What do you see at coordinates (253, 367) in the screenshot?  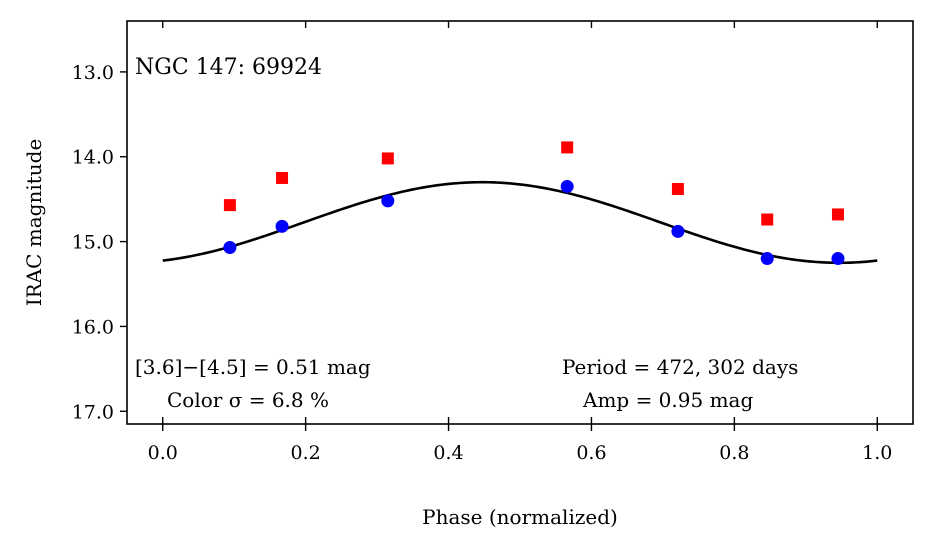 I see `color-index-annotation: [3.6]−[4.5] = 0.51 mag` at bounding box center [253, 367].